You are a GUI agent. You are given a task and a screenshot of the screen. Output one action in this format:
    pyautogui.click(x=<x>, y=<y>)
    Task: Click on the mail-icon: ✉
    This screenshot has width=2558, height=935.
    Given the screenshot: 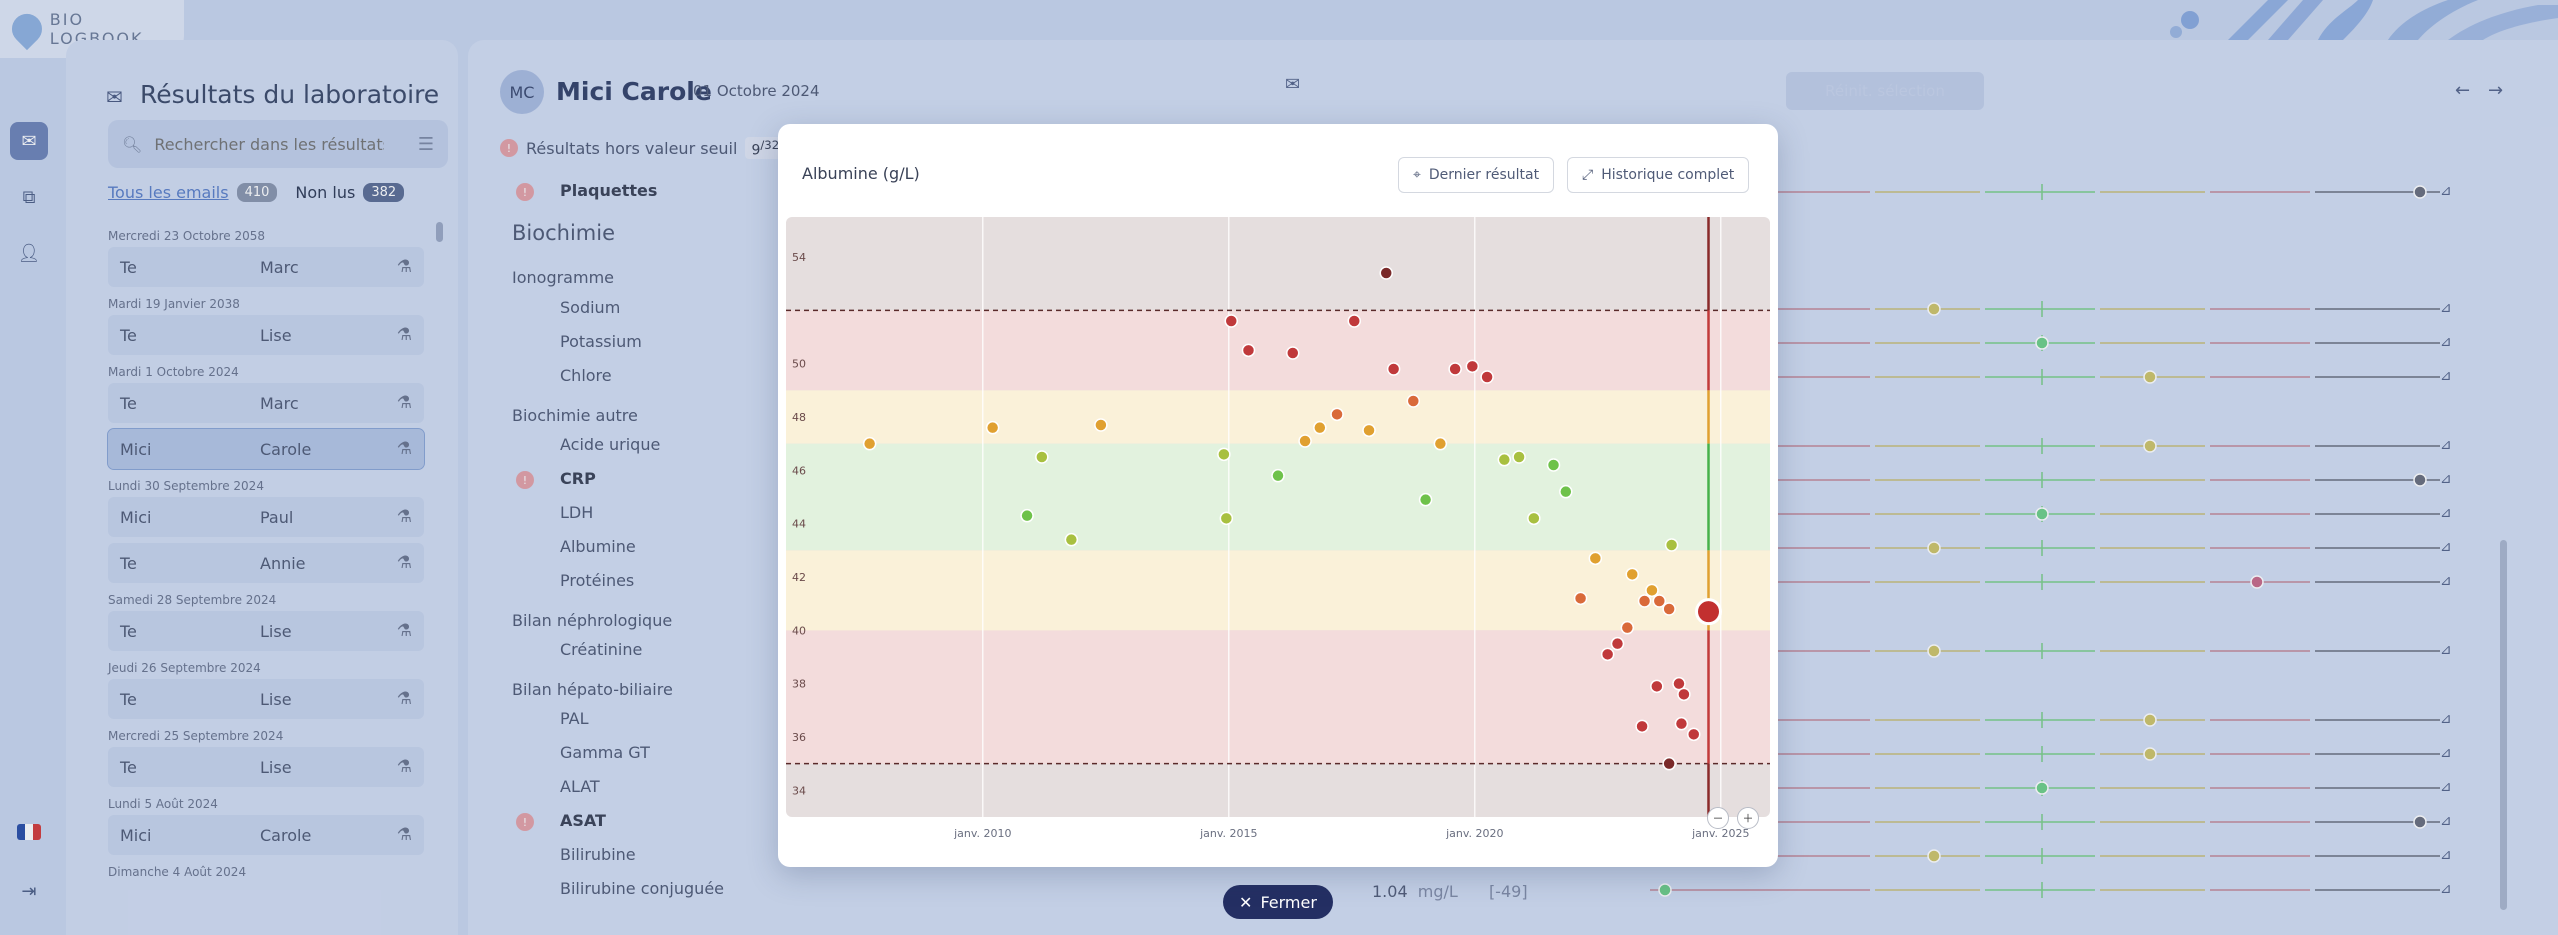 What is the action you would take?
    pyautogui.click(x=29, y=141)
    